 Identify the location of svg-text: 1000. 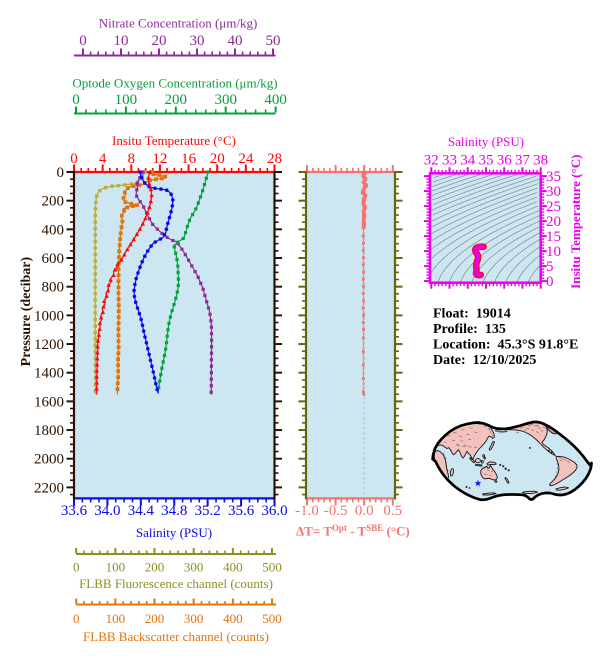
(49, 316).